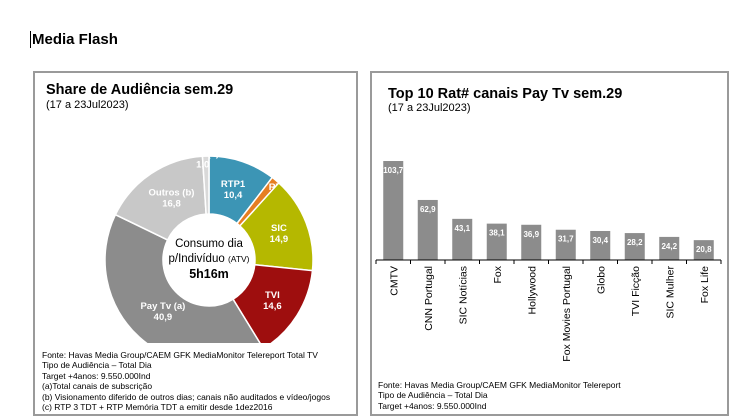 Image resolution: width=748 pixels, height=418 pixels. What do you see at coordinates (463, 295) in the screenshot?
I see `bar-category-label: SIC Notícias` at bounding box center [463, 295].